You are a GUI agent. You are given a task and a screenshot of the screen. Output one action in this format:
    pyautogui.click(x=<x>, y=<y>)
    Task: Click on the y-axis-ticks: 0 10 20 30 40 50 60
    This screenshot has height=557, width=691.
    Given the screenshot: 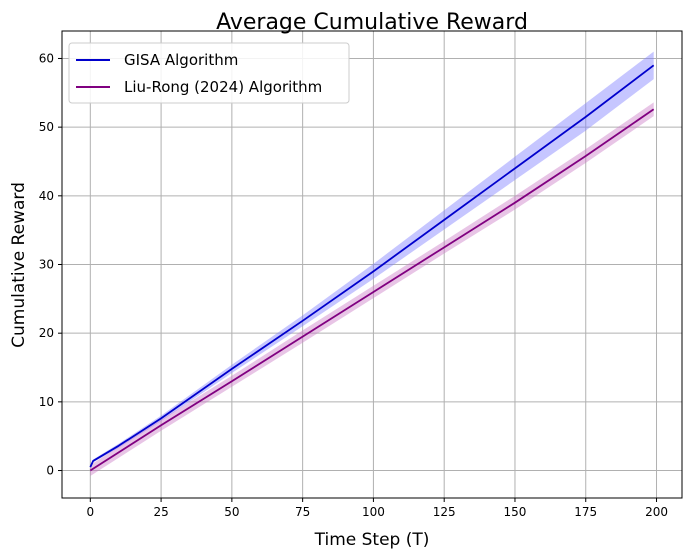 What is the action you would take?
    pyautogui.click(x=50, y=264)
    